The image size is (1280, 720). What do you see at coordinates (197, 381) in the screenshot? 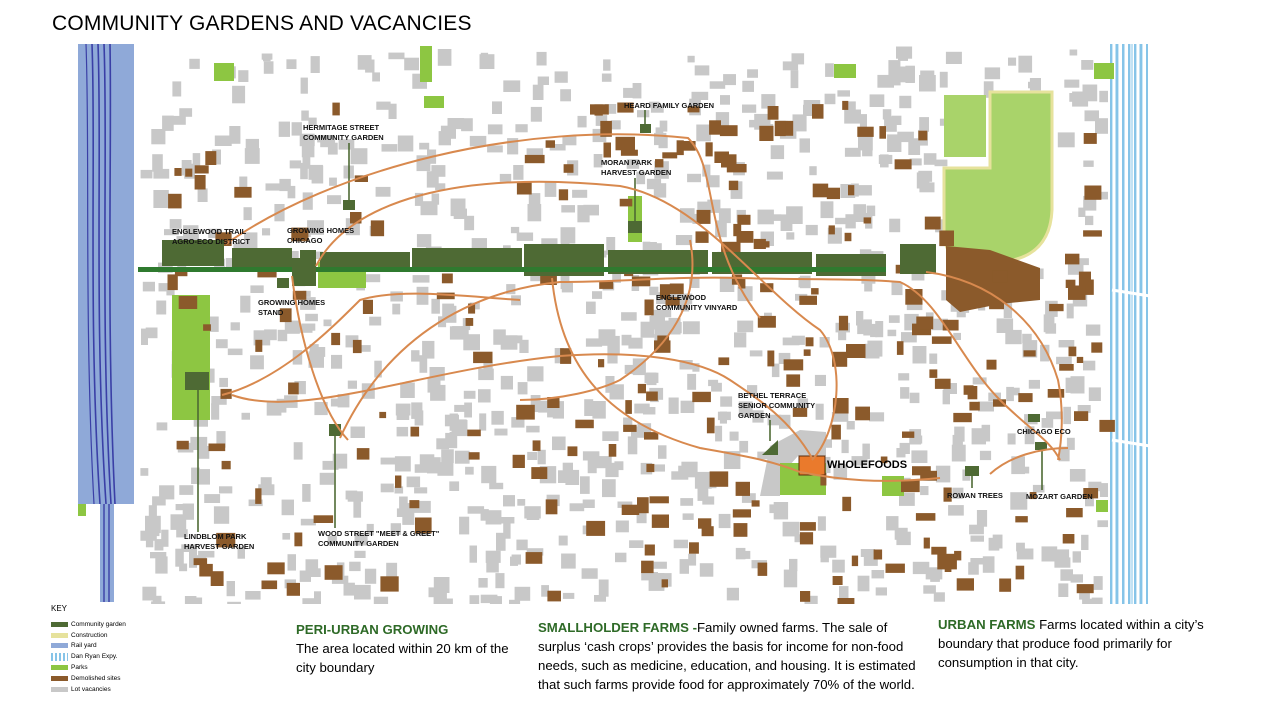
I see `lindblom-park-garden` at bounding box center [197, 381].